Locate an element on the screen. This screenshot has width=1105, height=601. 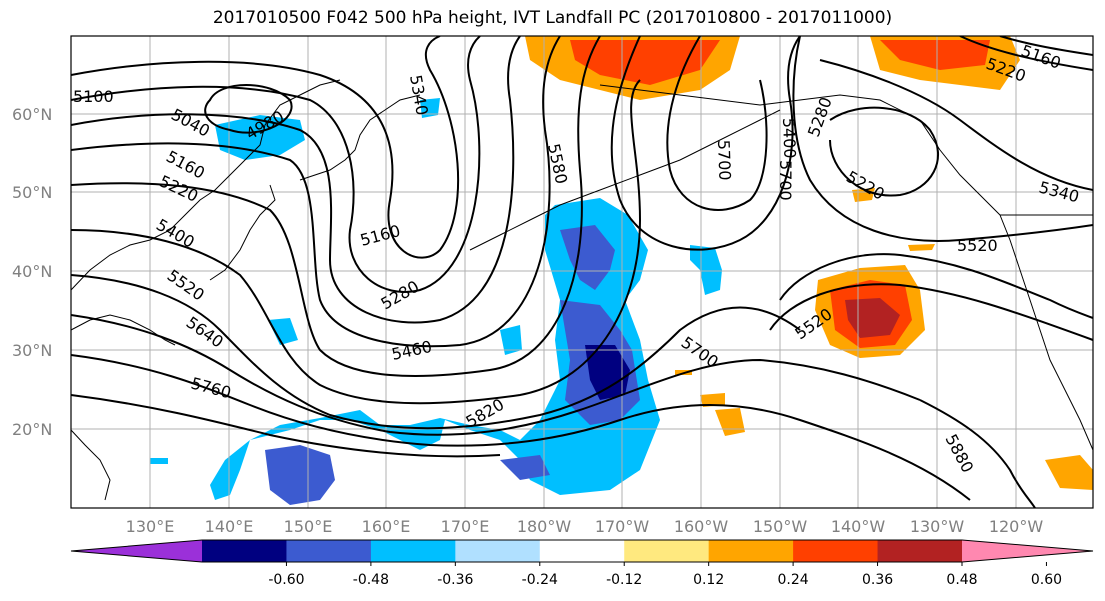
colorbar-tick-label: 0.24 is located at coordinates (793, 580).